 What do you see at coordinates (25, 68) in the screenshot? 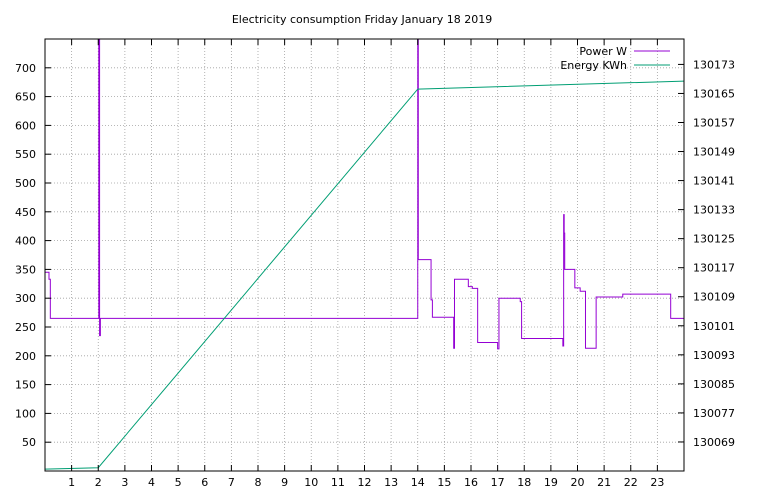
I see `y-tick-label: 700` at bounding box center [25, 68].